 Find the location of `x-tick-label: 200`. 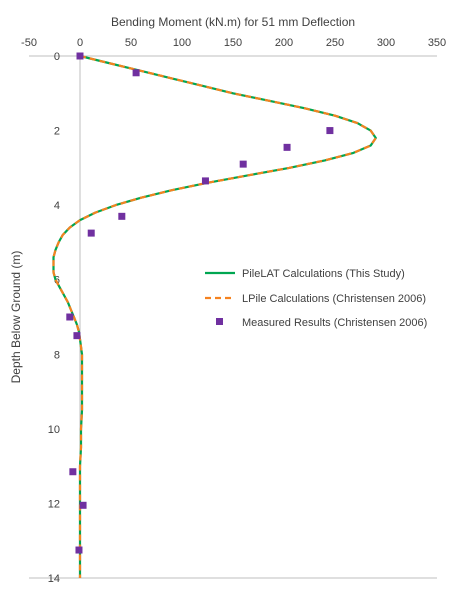

x-tick-label: 200 is located at coordinates (284, 43).